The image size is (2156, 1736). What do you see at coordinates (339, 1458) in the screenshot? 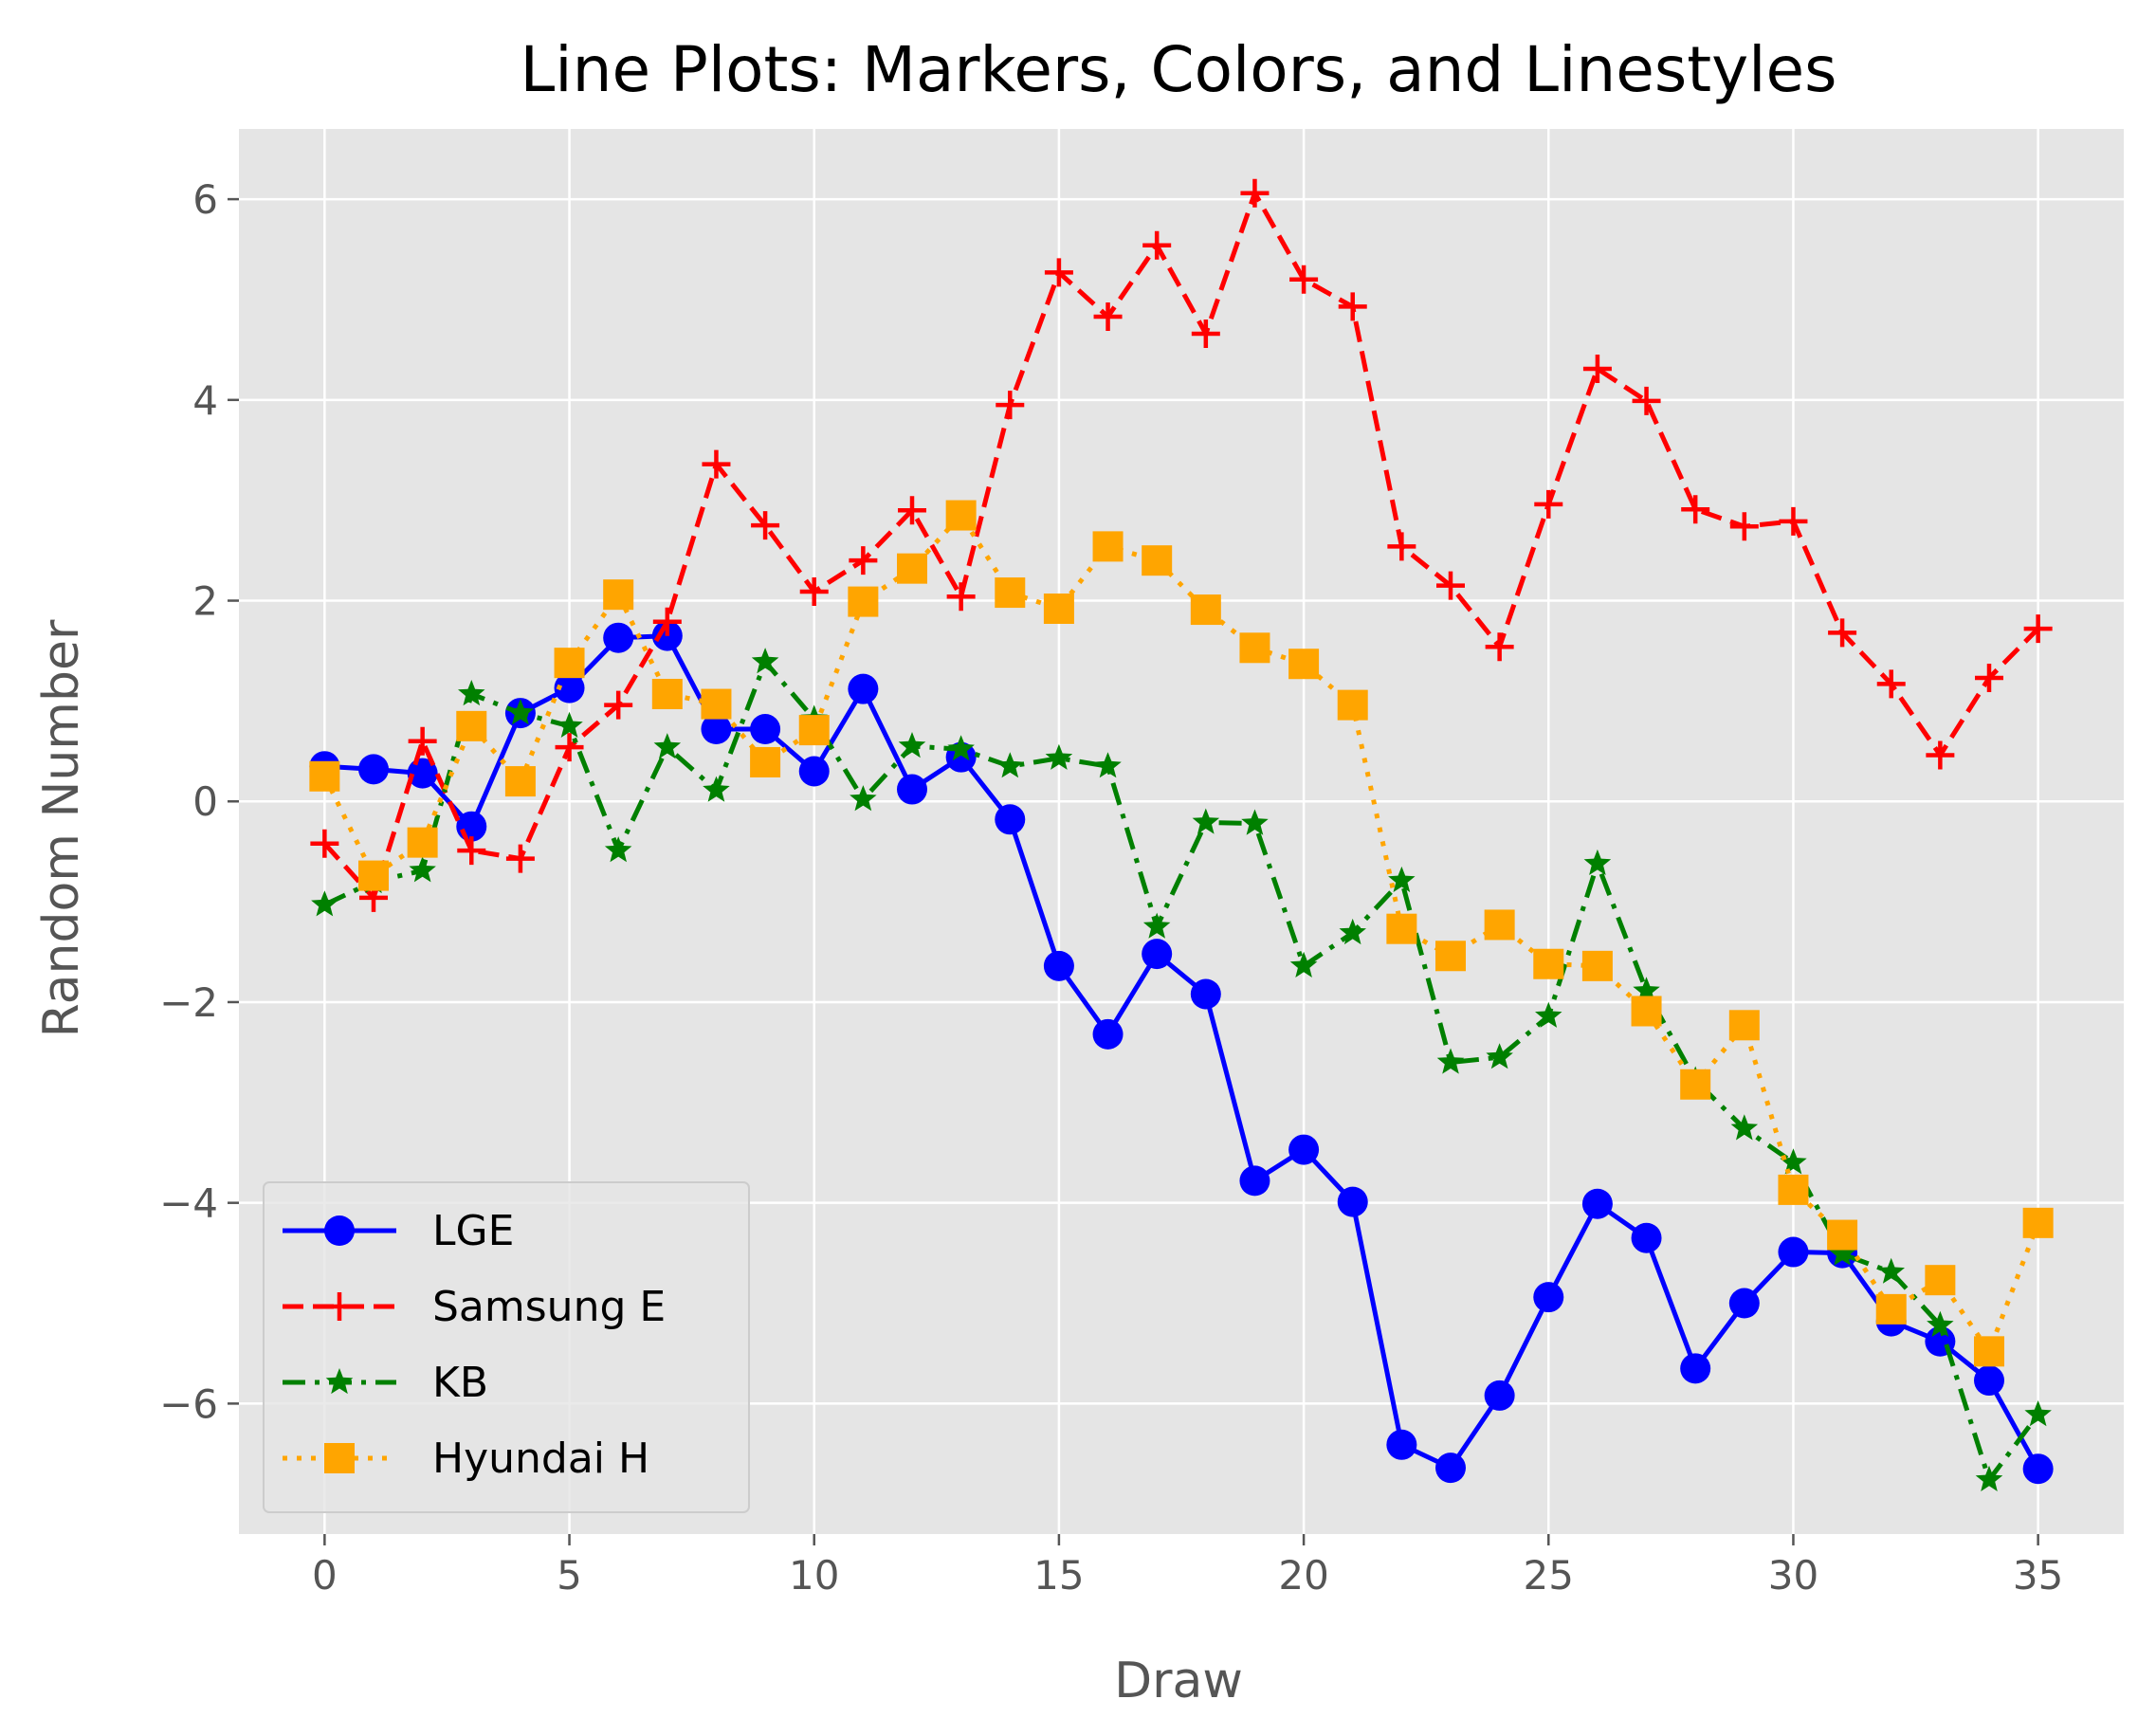
I see `legend-marker-hyundai-h` at bounding box center [339, 1458].